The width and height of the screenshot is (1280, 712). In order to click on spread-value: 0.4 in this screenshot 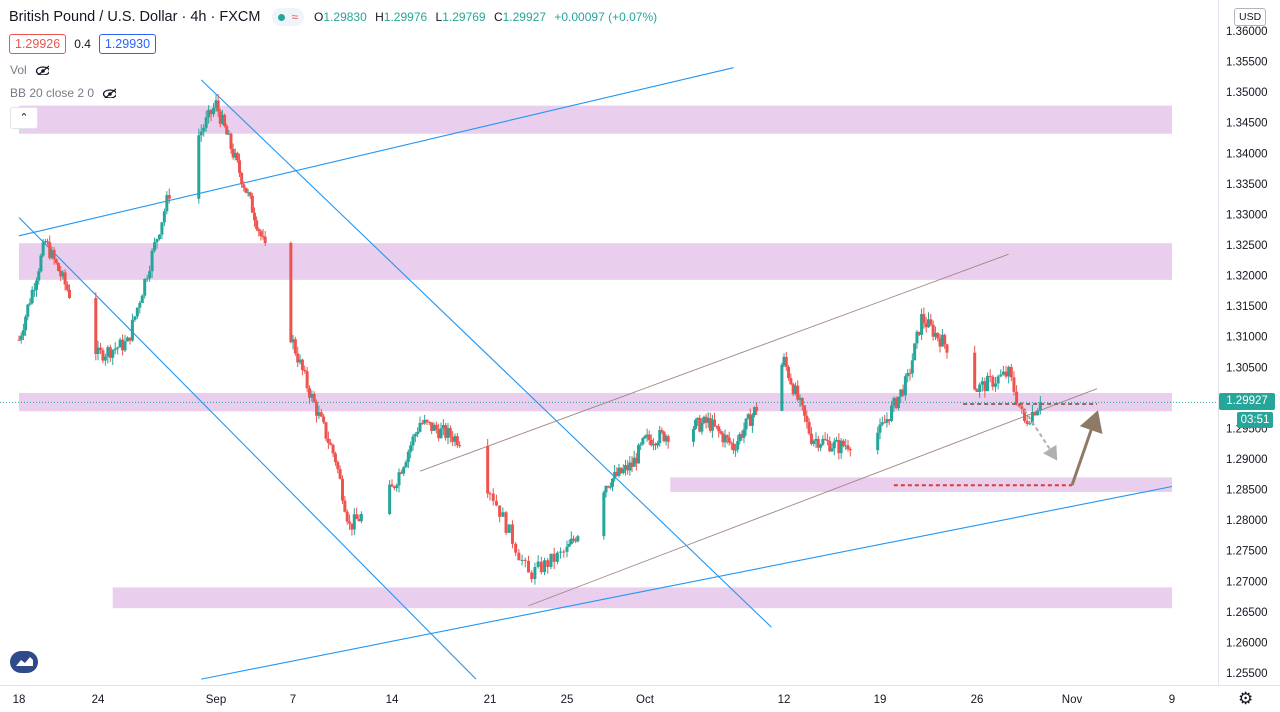, I will do `click(82, 44)`.